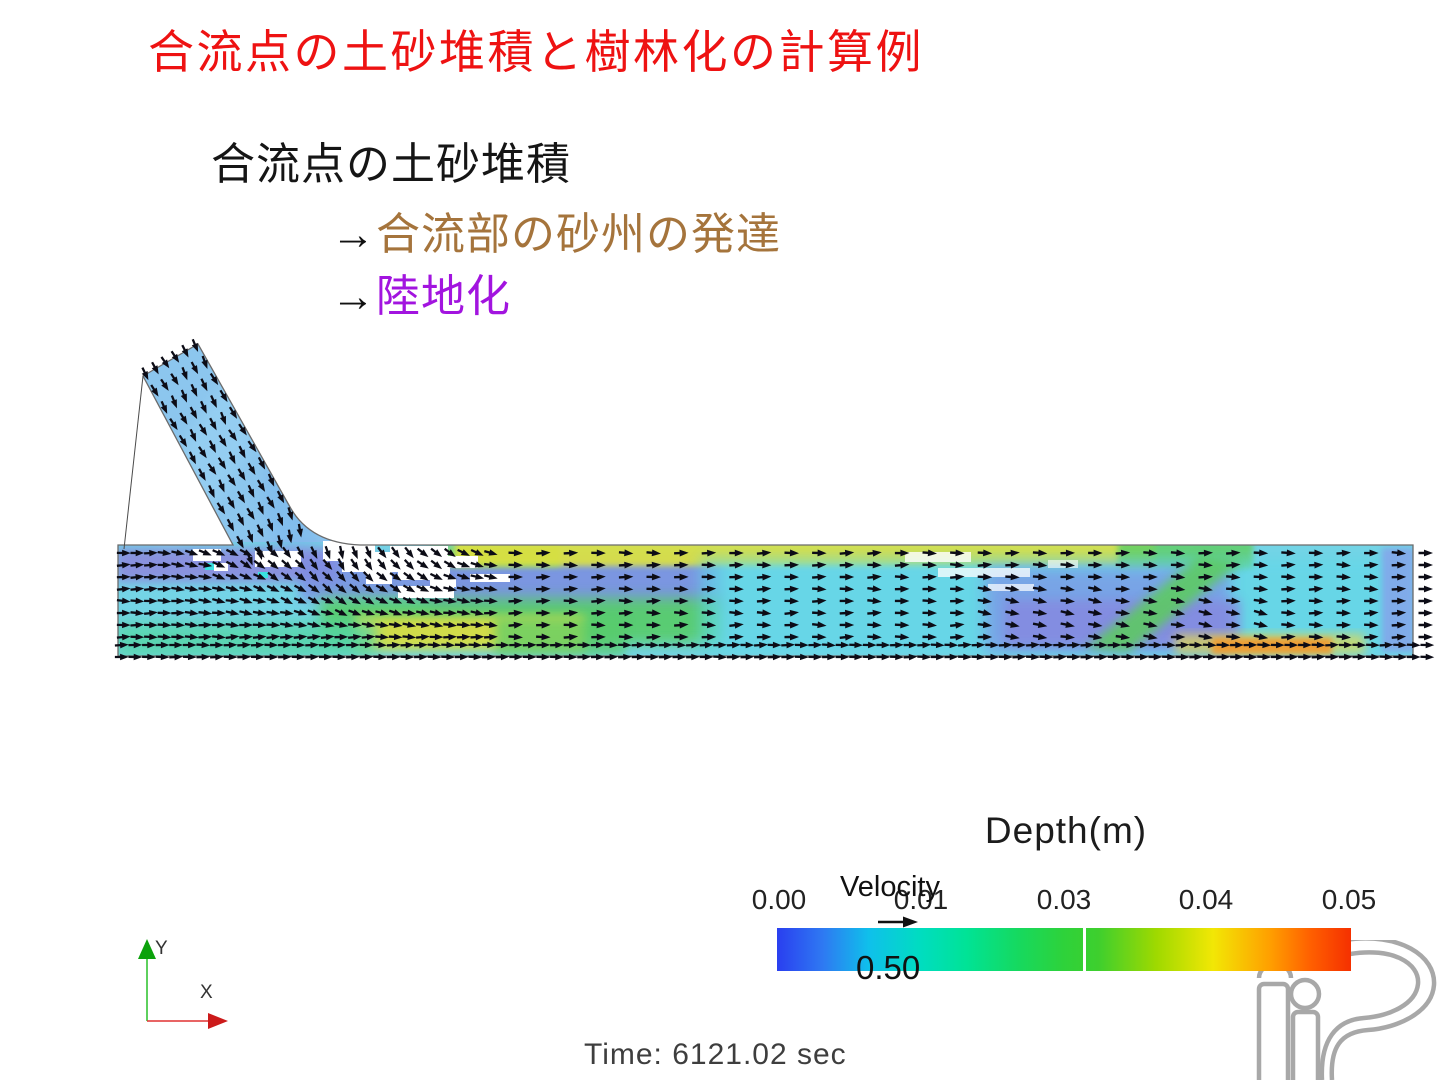 The height and width of the screenshot is (1080, 1440). I want to click on logo-ring, so click(1305, 994).